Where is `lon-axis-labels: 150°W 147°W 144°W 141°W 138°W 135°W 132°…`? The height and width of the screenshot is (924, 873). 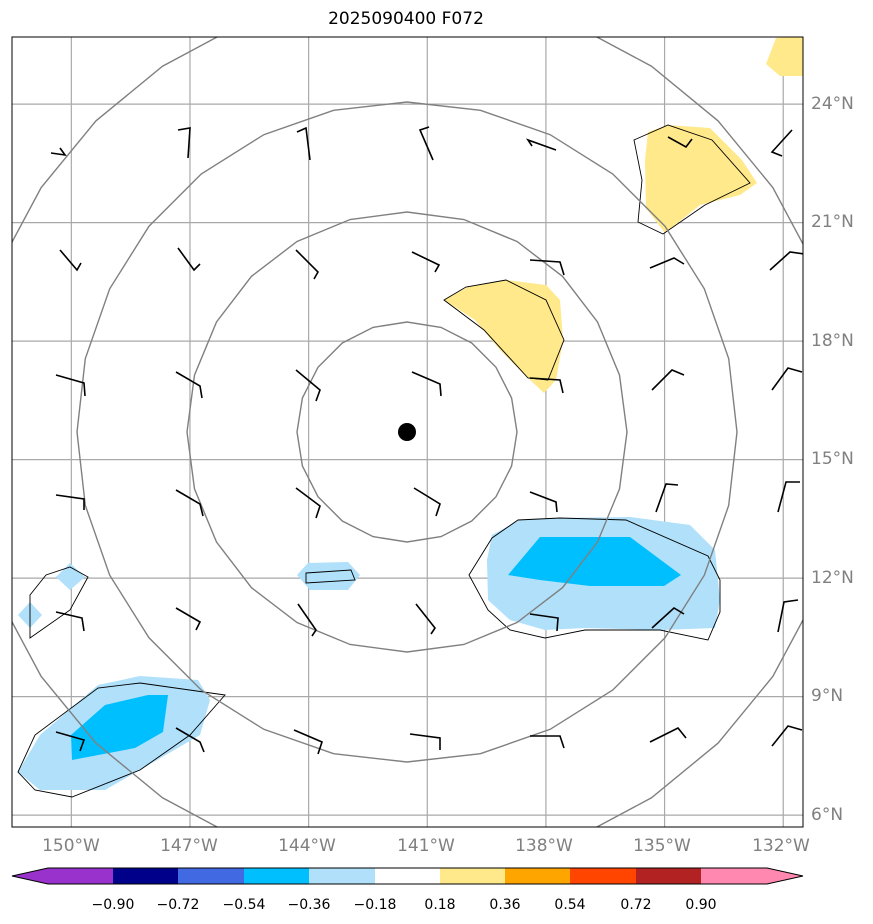
lon-axis-labels: 150°W 147°W 144°W 141°W 138°W 135°W 132°… is located at coordinates (426, 846).